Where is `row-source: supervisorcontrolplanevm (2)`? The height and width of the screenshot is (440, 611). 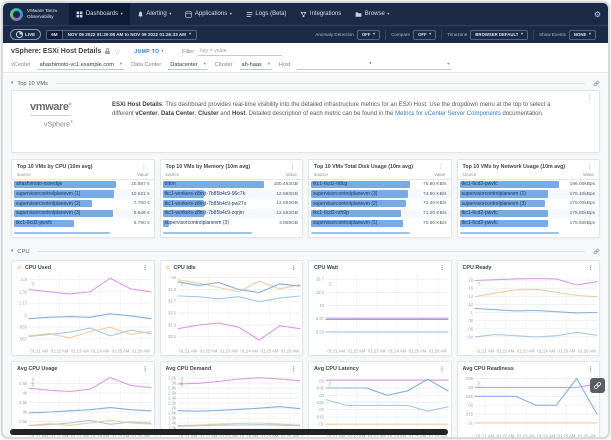 row-source: supervisorcontrolplanevm (2) is located at coordinates (345, 203).